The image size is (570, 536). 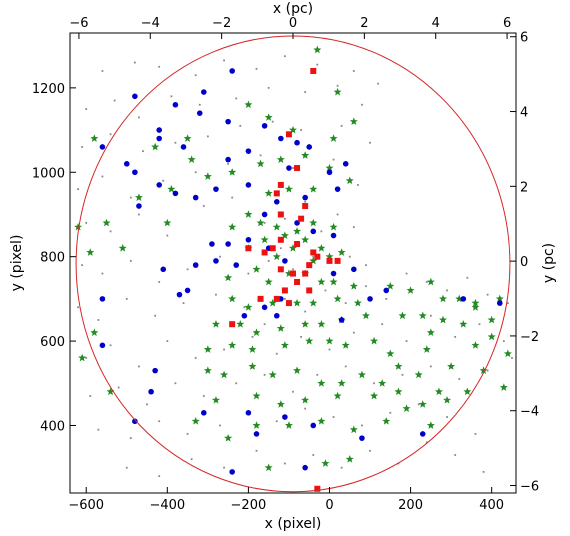 I want to click on y2-tick-label: −4, so click(x=529, y=412).